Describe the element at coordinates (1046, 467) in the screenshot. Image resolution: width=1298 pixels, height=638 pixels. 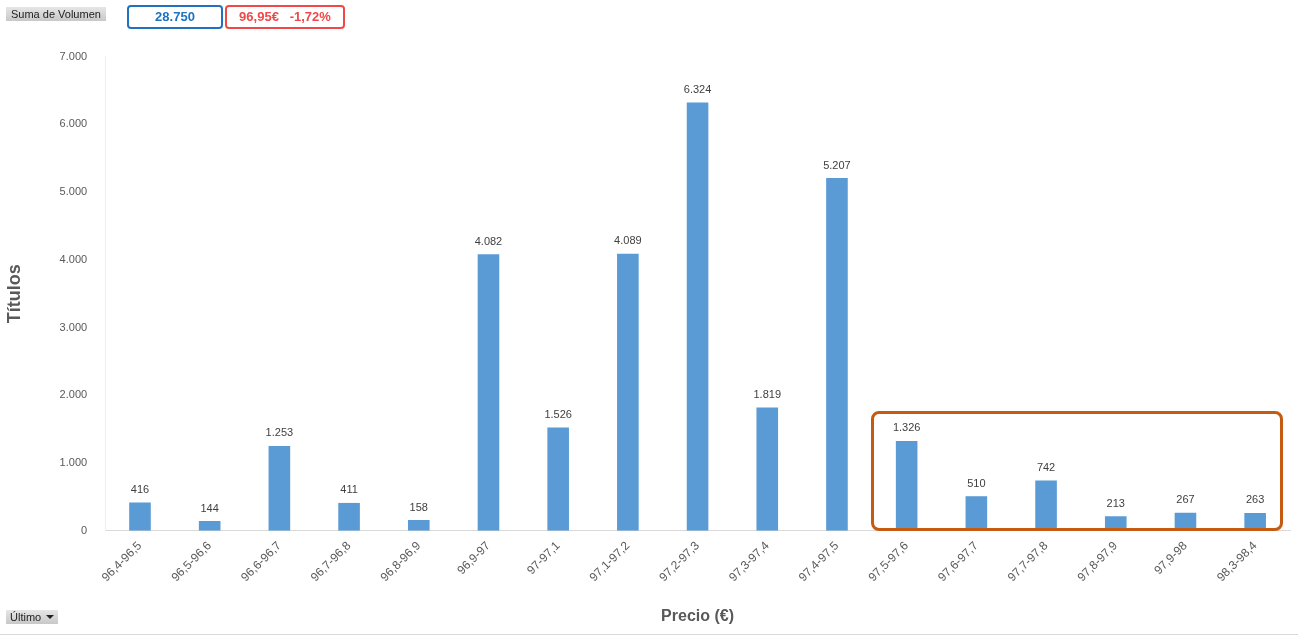
I see `data-label: 742` at that location.